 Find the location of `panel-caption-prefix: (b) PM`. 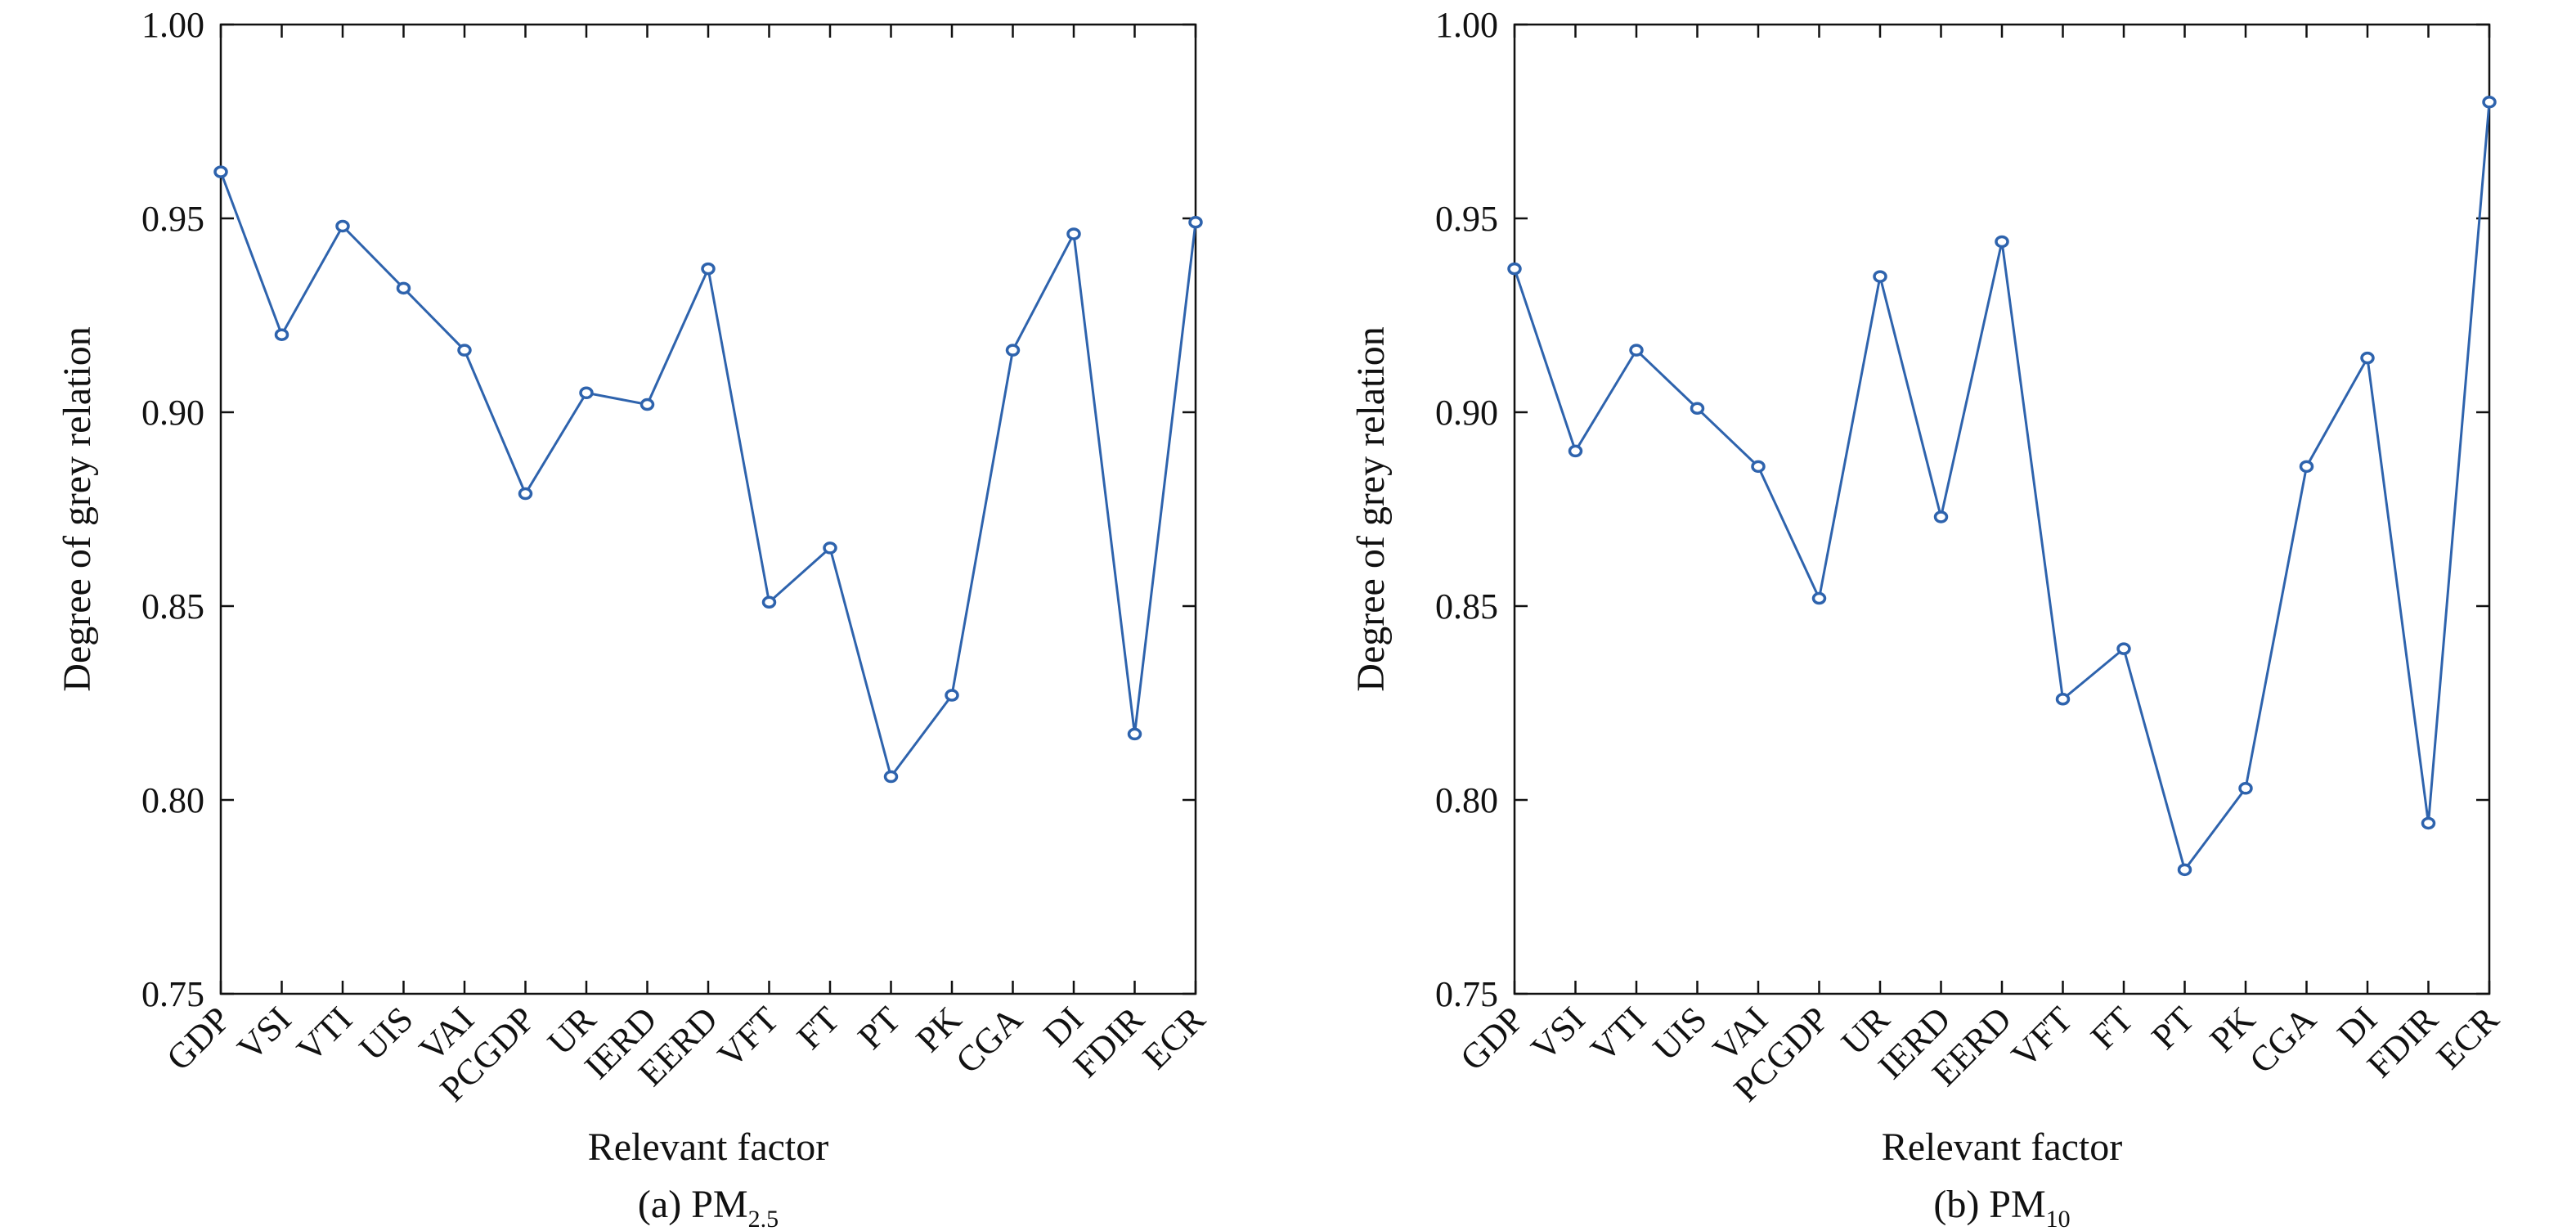

panel-caption-prefix: (b) PM is located at coordinates (1989, 1204).